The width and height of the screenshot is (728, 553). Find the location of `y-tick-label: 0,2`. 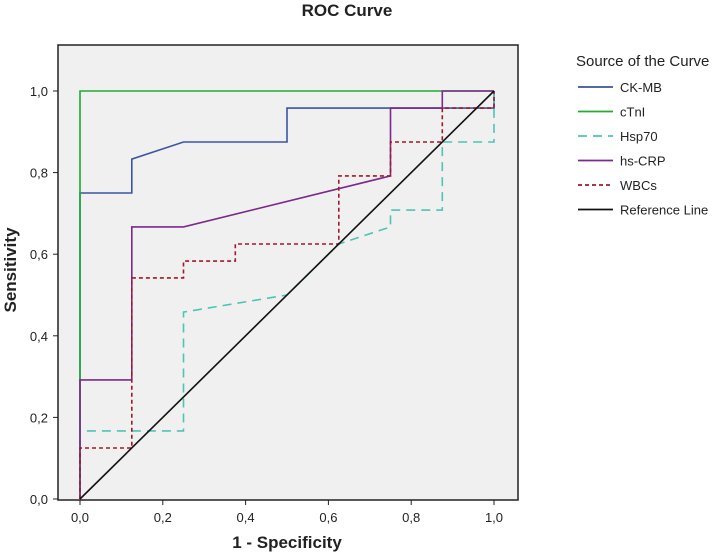

y-tick-label: 0,2 is located at coordinates (39, 417).